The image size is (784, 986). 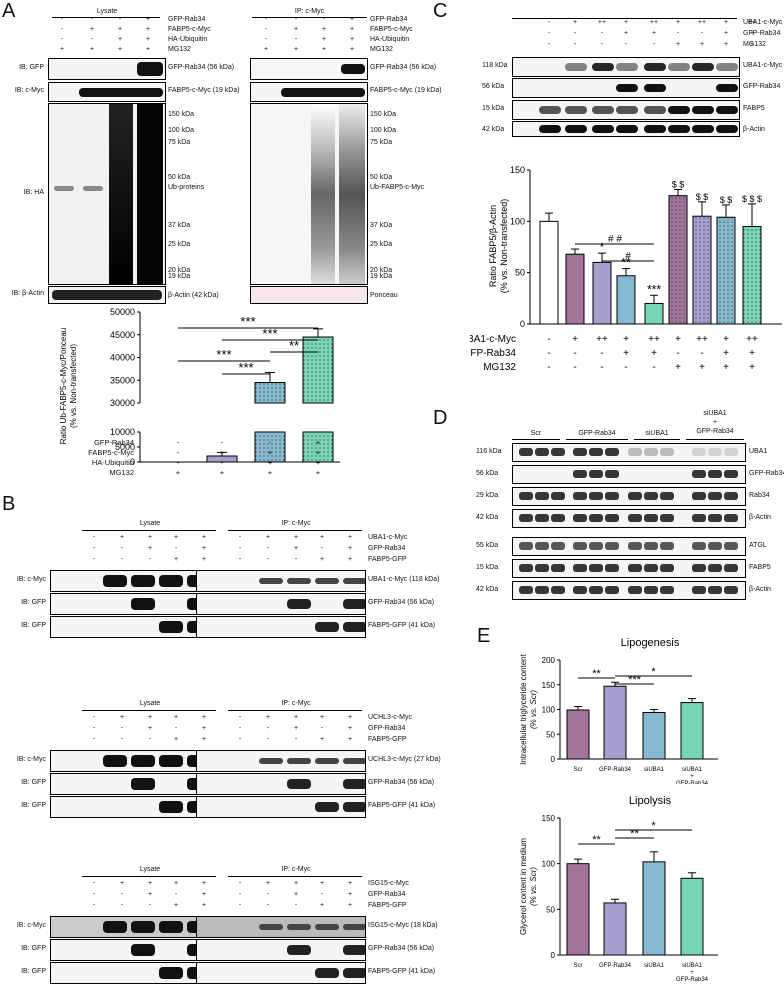 I want to click on row-label: UCHL3-c-Myc, so click(x=390, y=717).